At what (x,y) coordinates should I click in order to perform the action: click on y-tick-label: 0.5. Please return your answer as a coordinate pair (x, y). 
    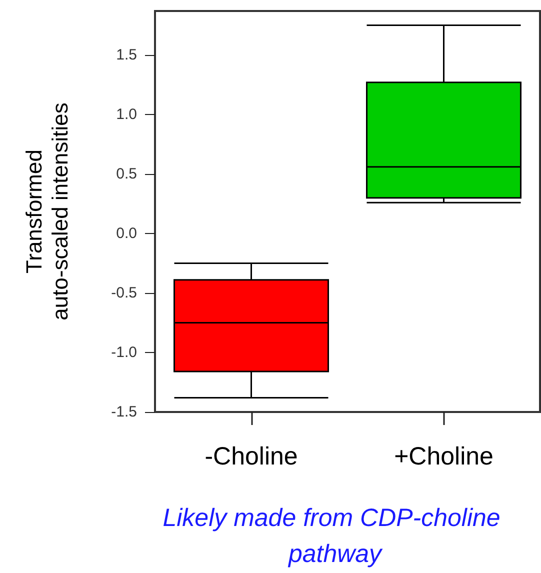
    Looking at the image, I should click on (126, 174).